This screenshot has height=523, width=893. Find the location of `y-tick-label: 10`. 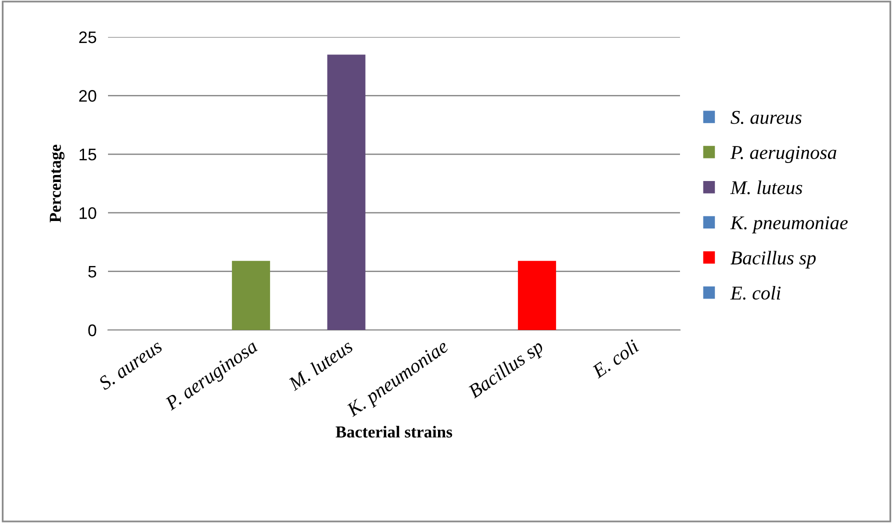

y-tick-label: 10 is located at coordinates (88, 213).